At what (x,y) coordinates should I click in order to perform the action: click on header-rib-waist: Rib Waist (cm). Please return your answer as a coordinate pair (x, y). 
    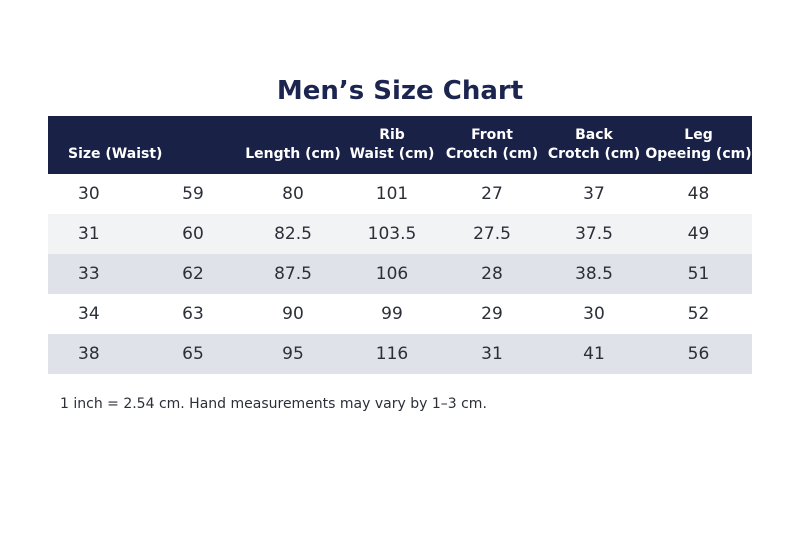
    Looking at the image, I should click on (392, 144).